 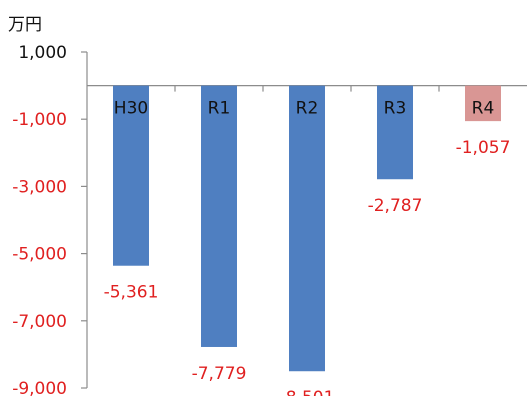 I want to click on data-label: -2,787, so click(x=395, y=206).